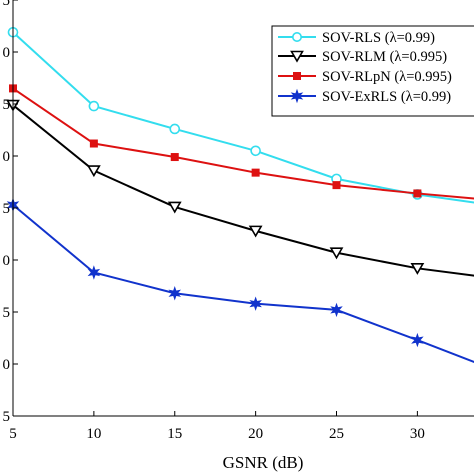 The height and width of the screenshot is (474, 474). I want to click on legend-entry-sov-rlpn: SOV-RLpN (λ=0.995), so click(365, 77).